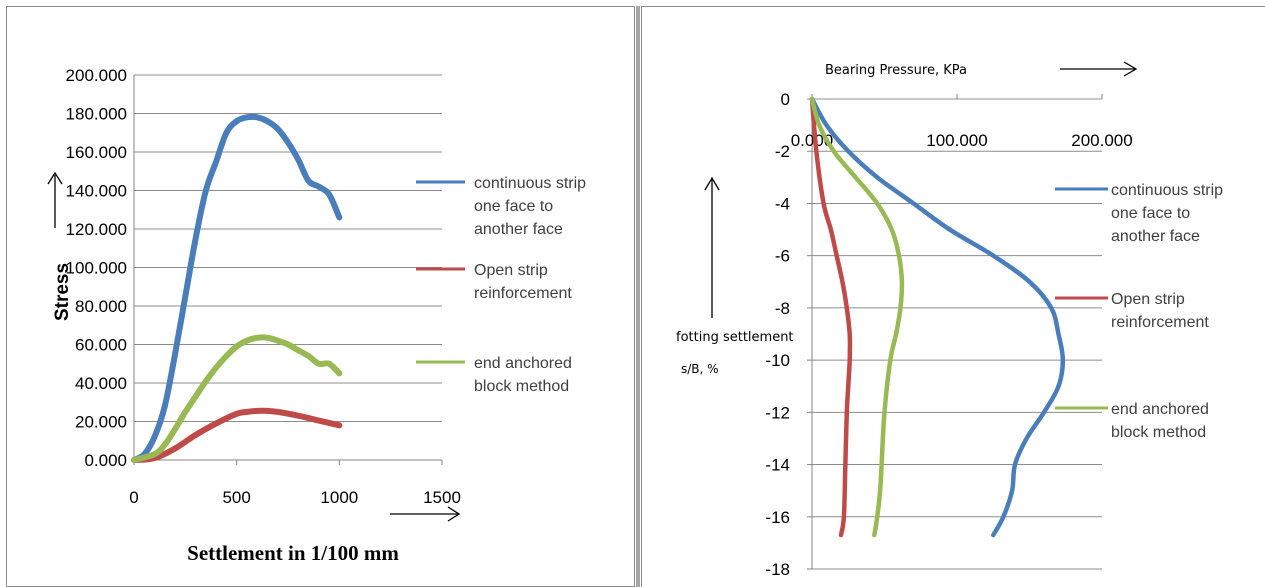 This screenshot has width=1265, height=587. Describe the element at coordinates (1130, 69) in the screenshot. I see `chart2-x-arrowhead-icon` at that location.